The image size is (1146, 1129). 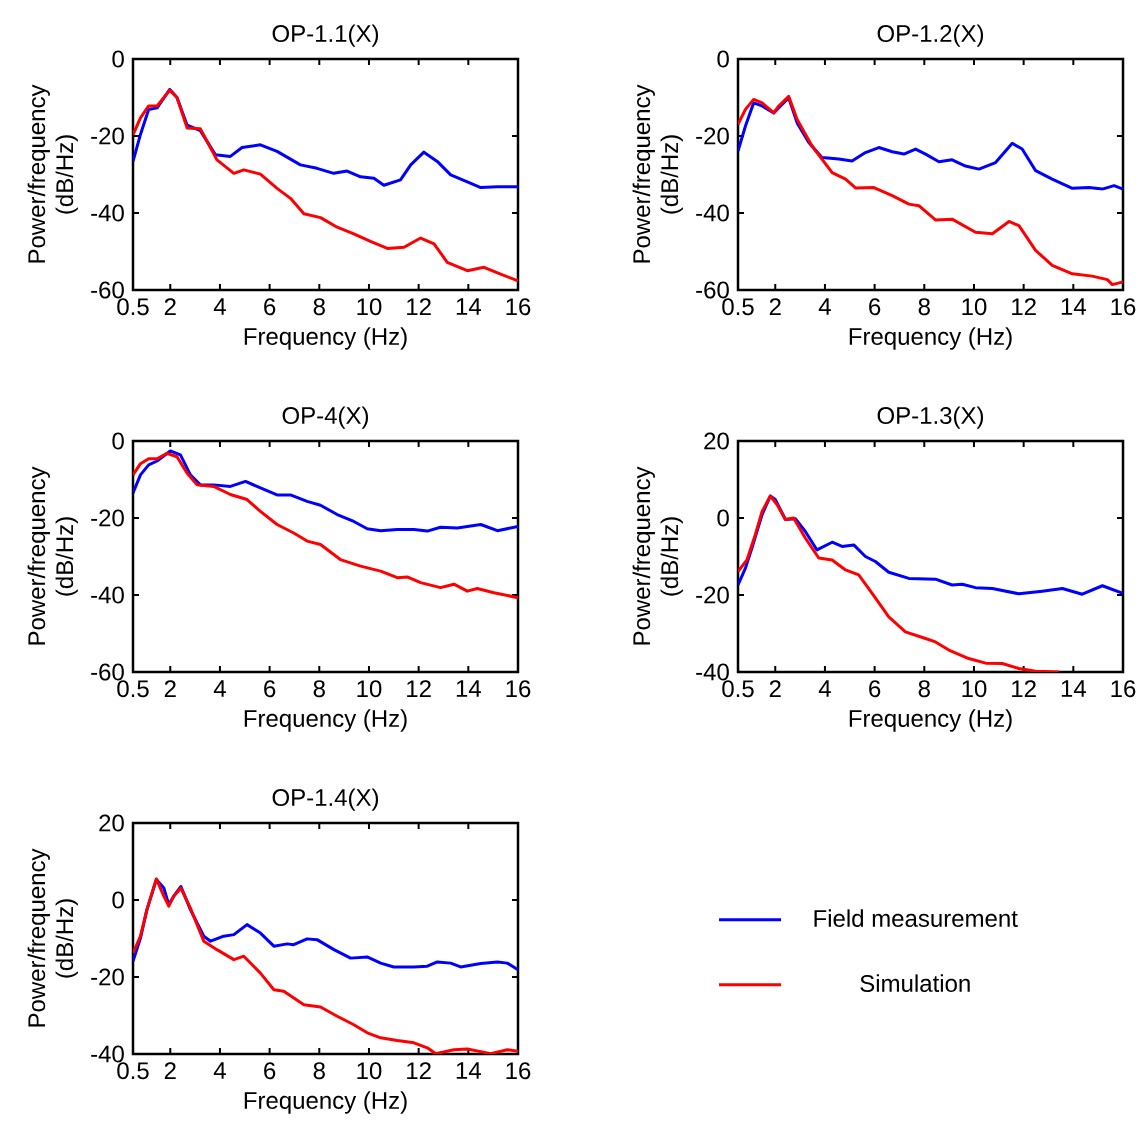 I want to click on chart-title: OP-4(X), so click(x=325, y=417).